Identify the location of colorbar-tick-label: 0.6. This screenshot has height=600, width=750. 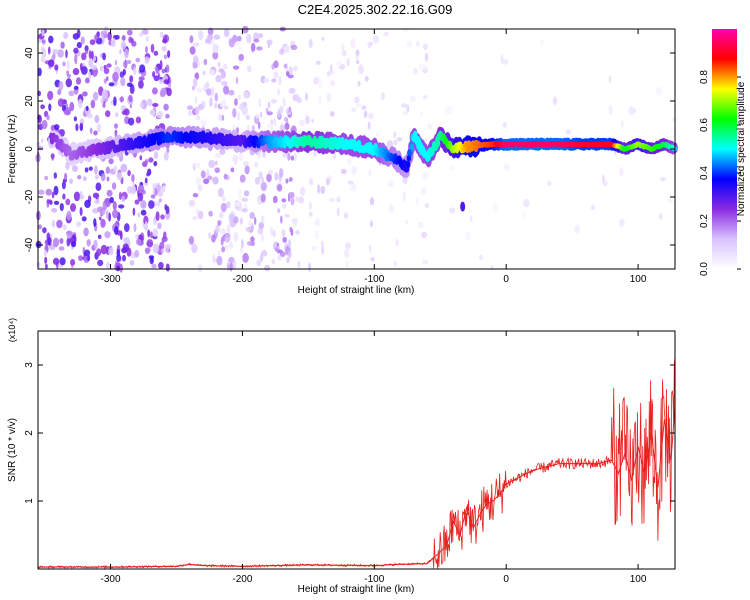
(704, 125).